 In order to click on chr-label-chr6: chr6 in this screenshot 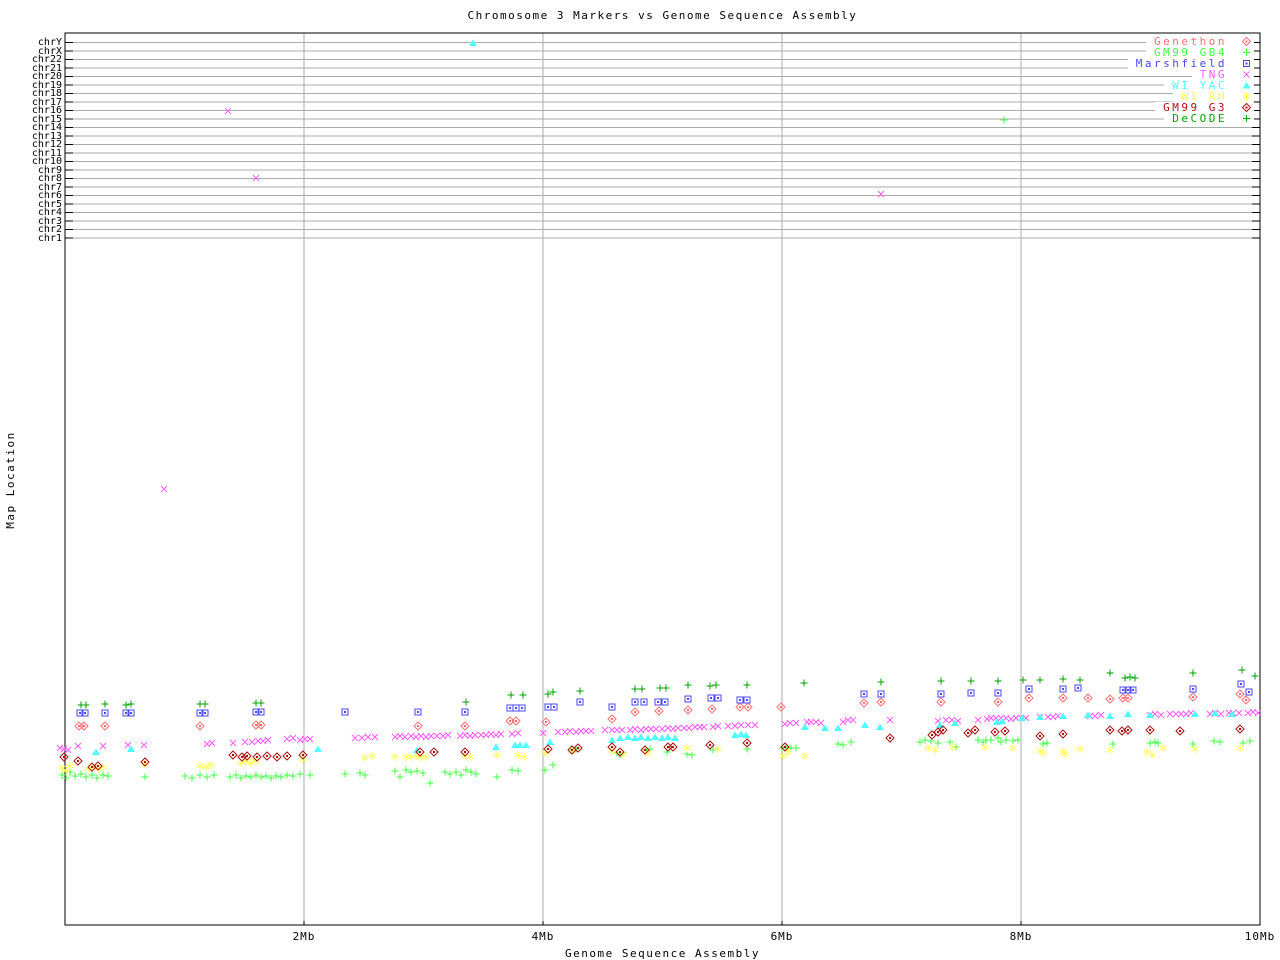, I will do `click(49, 195)`.